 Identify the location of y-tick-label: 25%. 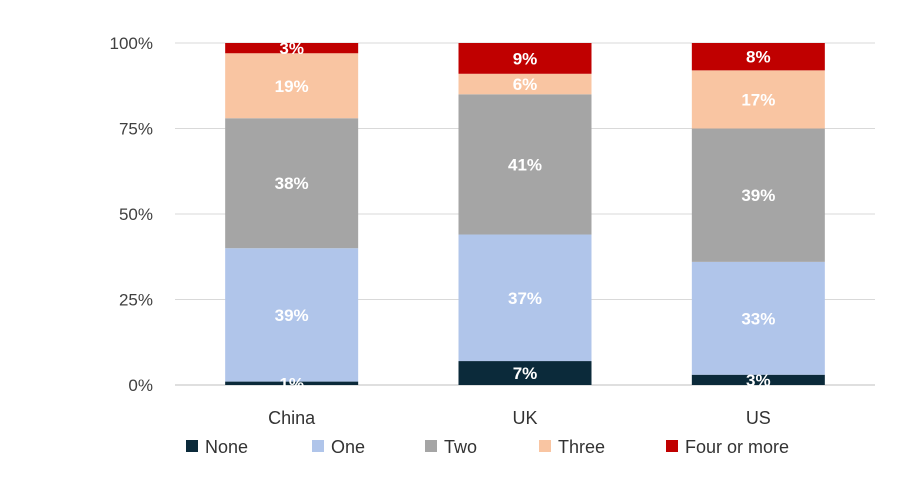
(136, 300).